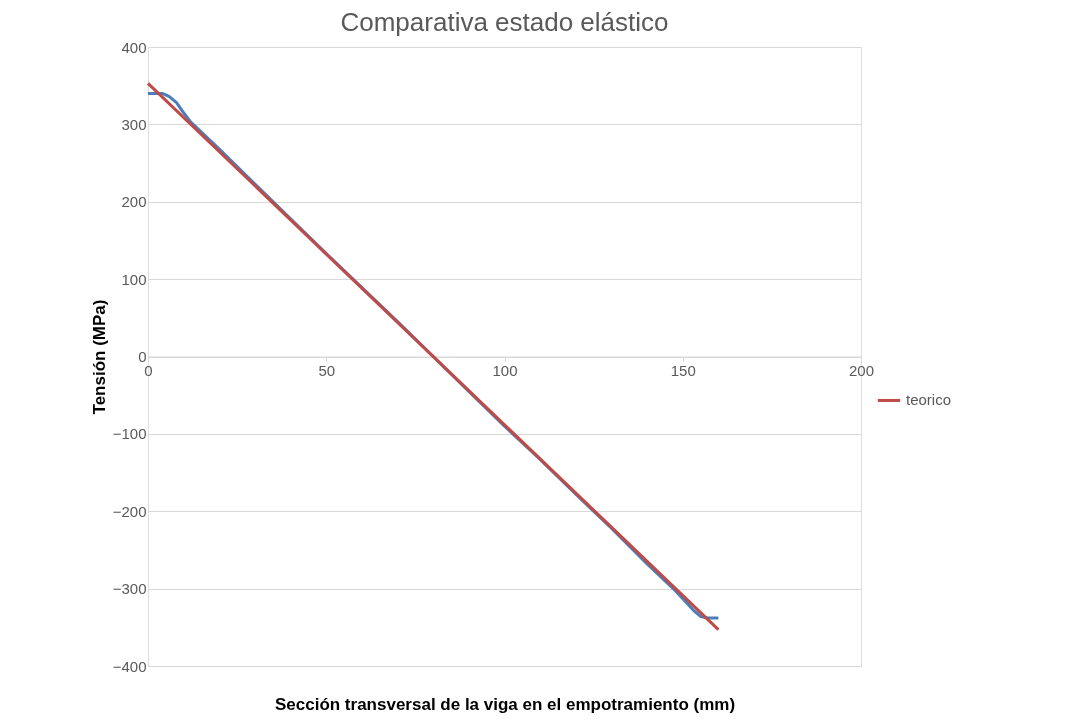 This screenshot has width=1066, height=721. Describe the element at coordinates (861, 370) in the screenshot. I see `x-tick-label: 200` at that location.